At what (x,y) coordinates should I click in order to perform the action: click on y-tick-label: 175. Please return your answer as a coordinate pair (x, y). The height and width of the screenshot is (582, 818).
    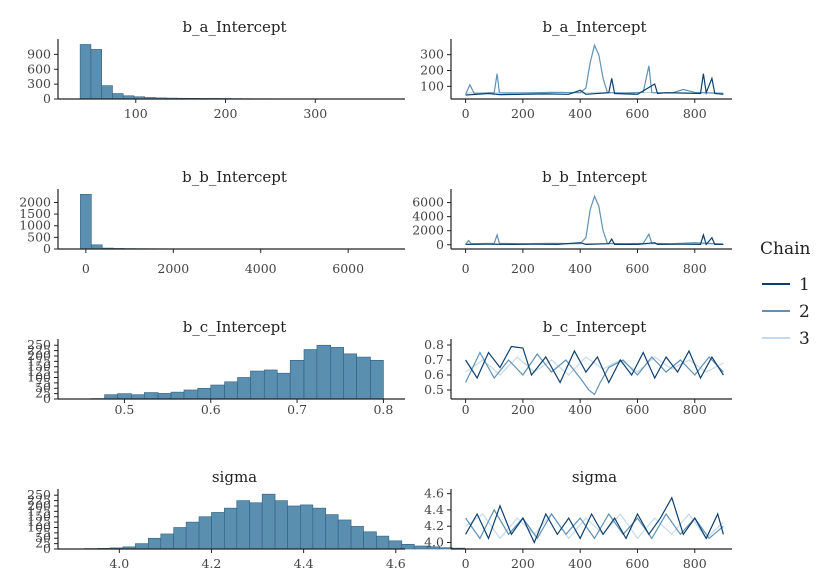
    Looking at the image, I should click on (39, 360).